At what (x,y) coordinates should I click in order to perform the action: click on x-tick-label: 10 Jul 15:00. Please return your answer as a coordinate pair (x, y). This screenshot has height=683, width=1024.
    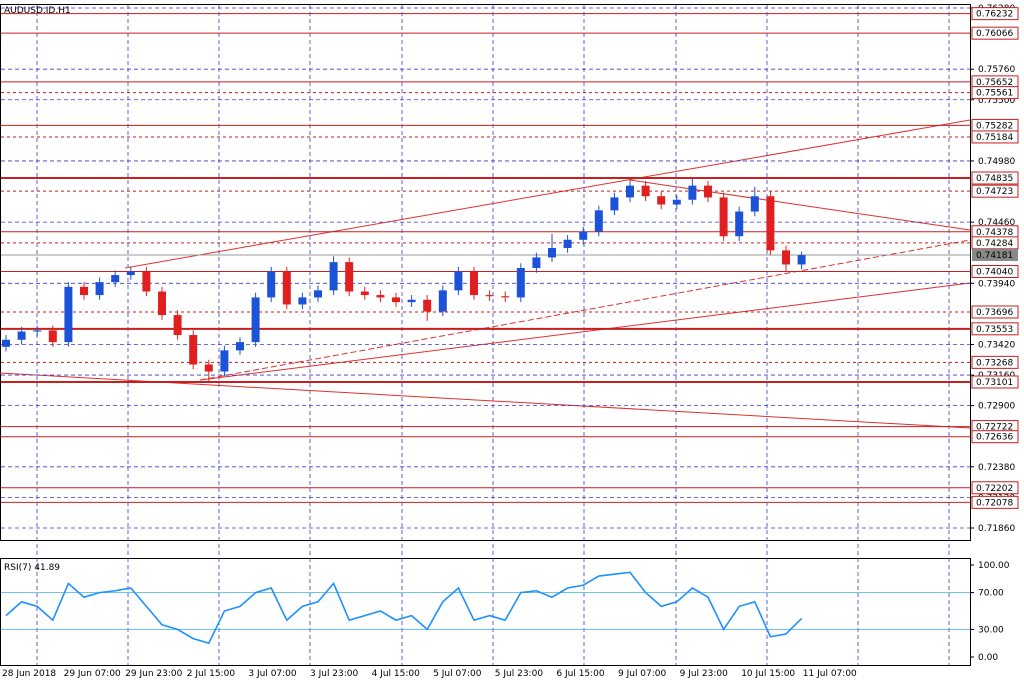
    Looking at the image, I should click on (768, 674).